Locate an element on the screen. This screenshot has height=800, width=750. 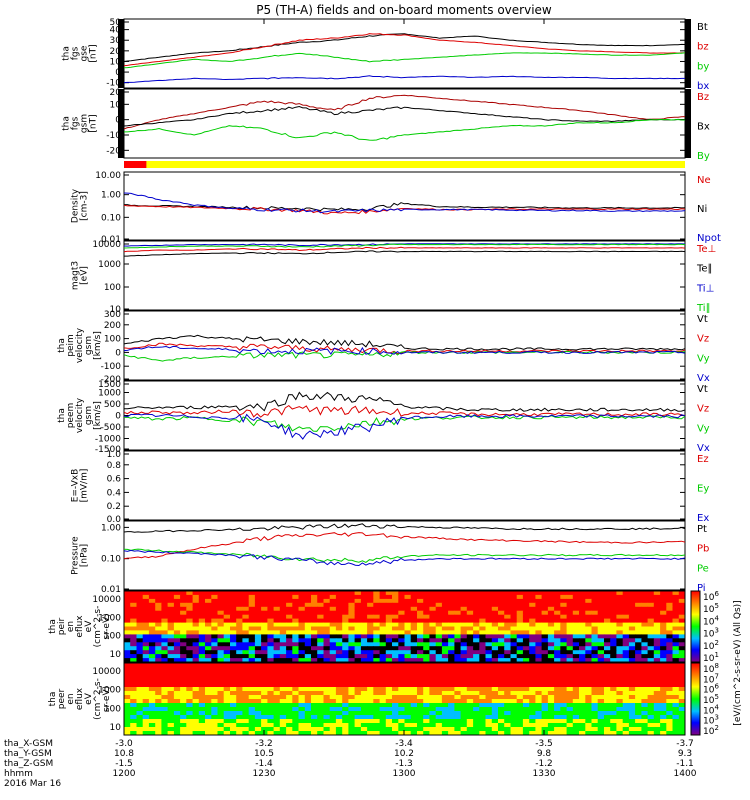
x-axis-row-value: -3.0 is located at coordinates (124, 744).